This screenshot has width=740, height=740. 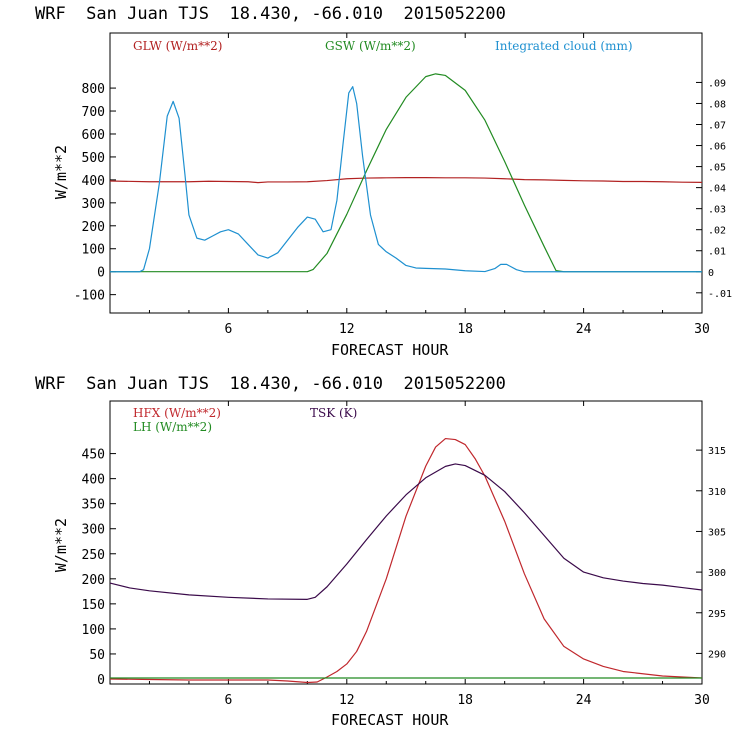 What do you see at coordinates (717, 147) in the screenshot?
I see `chart1-y2-tick-label: .06` at bounding box center [717, 147].